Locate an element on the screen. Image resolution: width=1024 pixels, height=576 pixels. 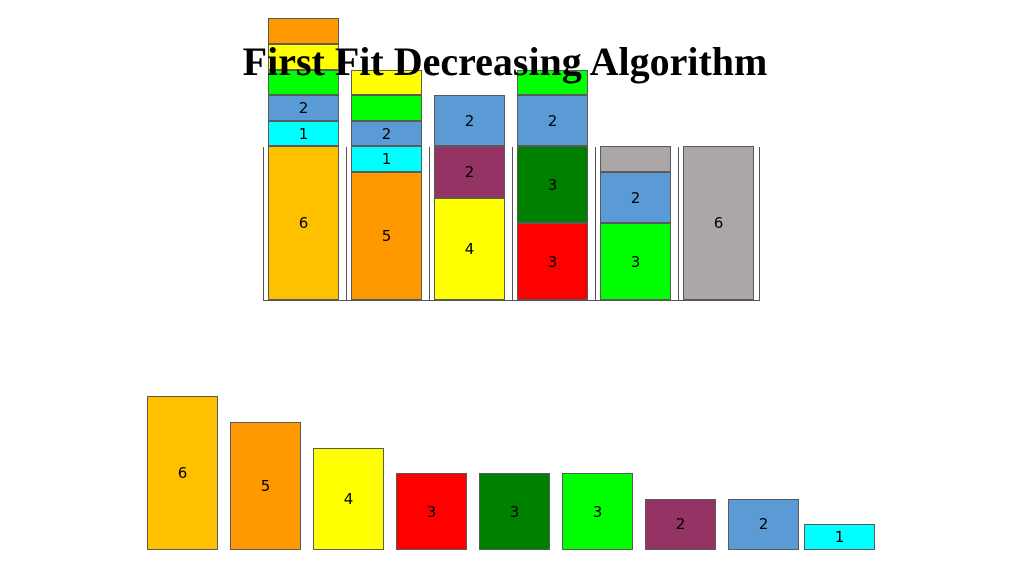
bin-2-block: 2 is located at coordinates (386, 133).